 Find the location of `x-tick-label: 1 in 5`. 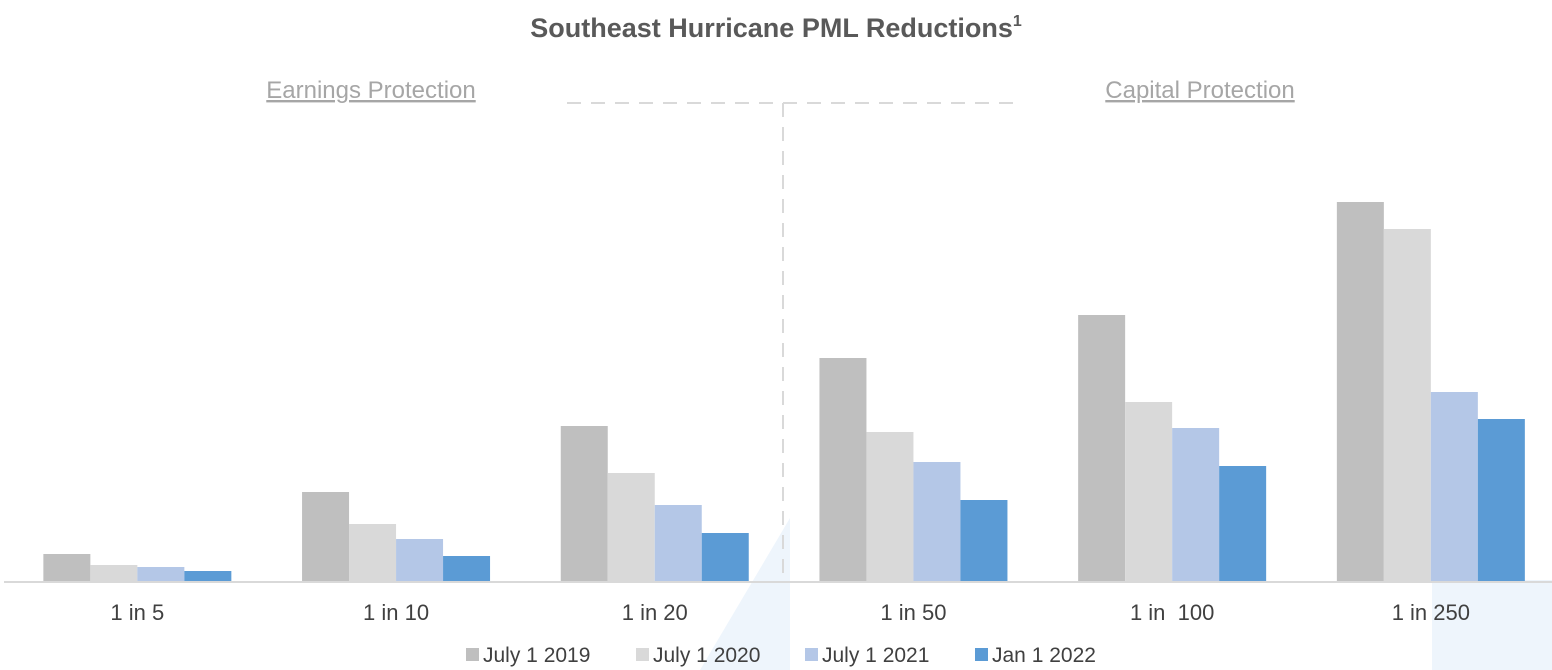

x-tick-label: 1 in 5 is located at coordinates (137, 612).